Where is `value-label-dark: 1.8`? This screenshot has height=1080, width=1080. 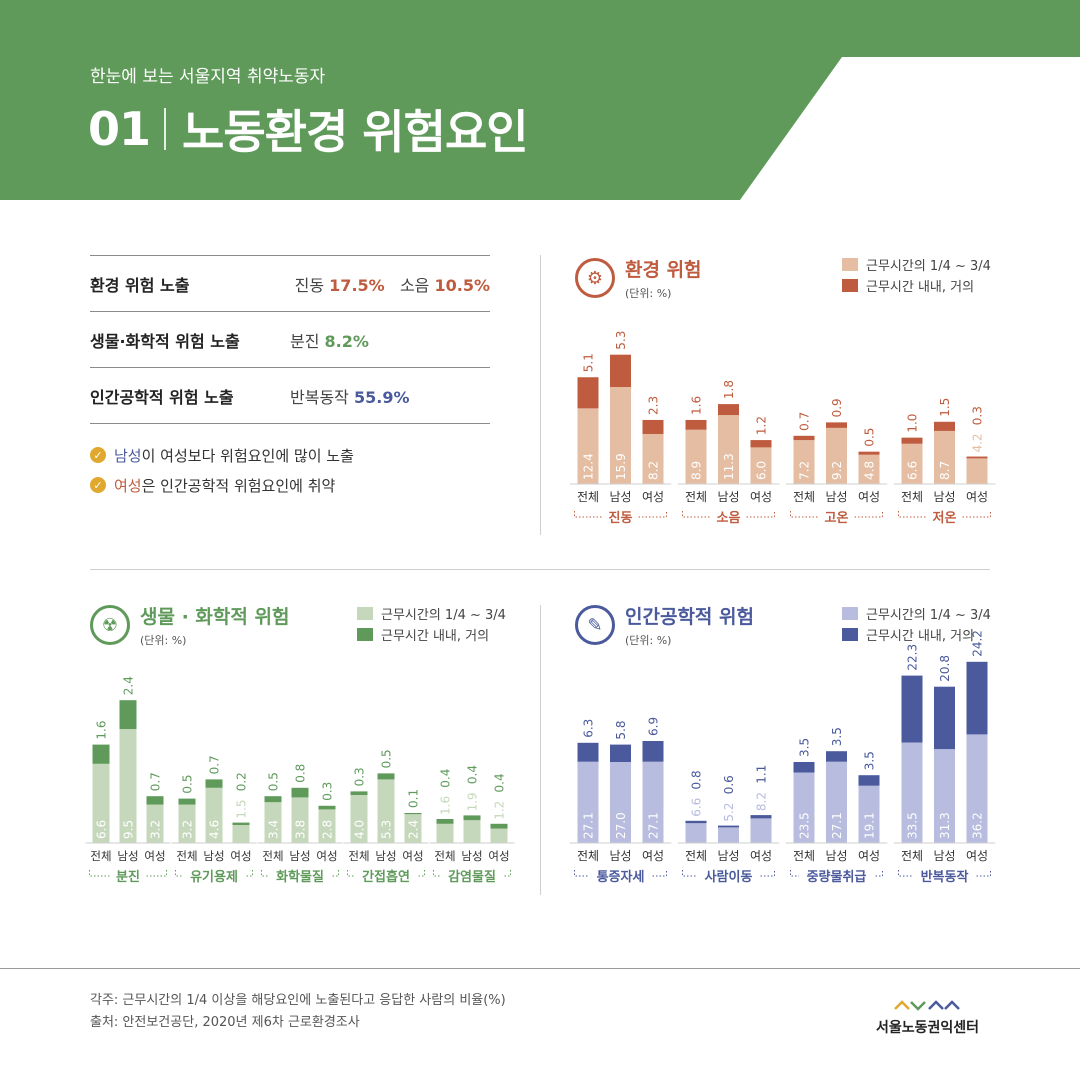 value-label-dark: 1.8 is located at coordinates (729, 389).